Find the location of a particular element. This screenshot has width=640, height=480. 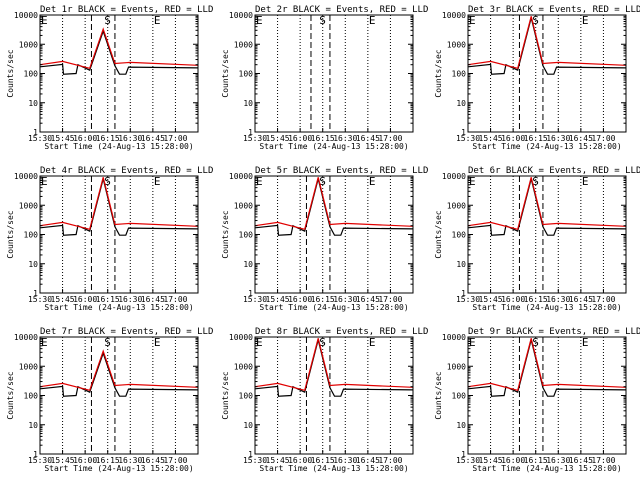

panel-title: Det 6r BLACK = Events, RED = LLD is located at coordinates (554, 171).